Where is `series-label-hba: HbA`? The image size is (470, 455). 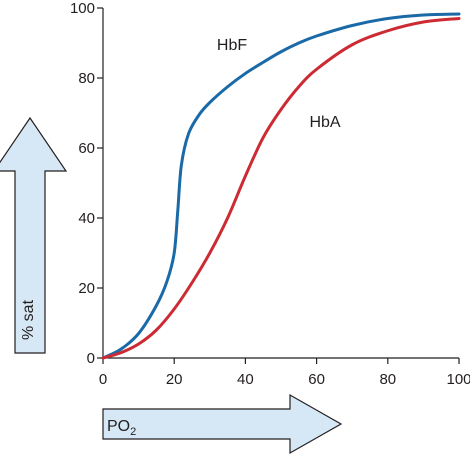
series-label-hba: HbA is located at coordinates (324, 122).